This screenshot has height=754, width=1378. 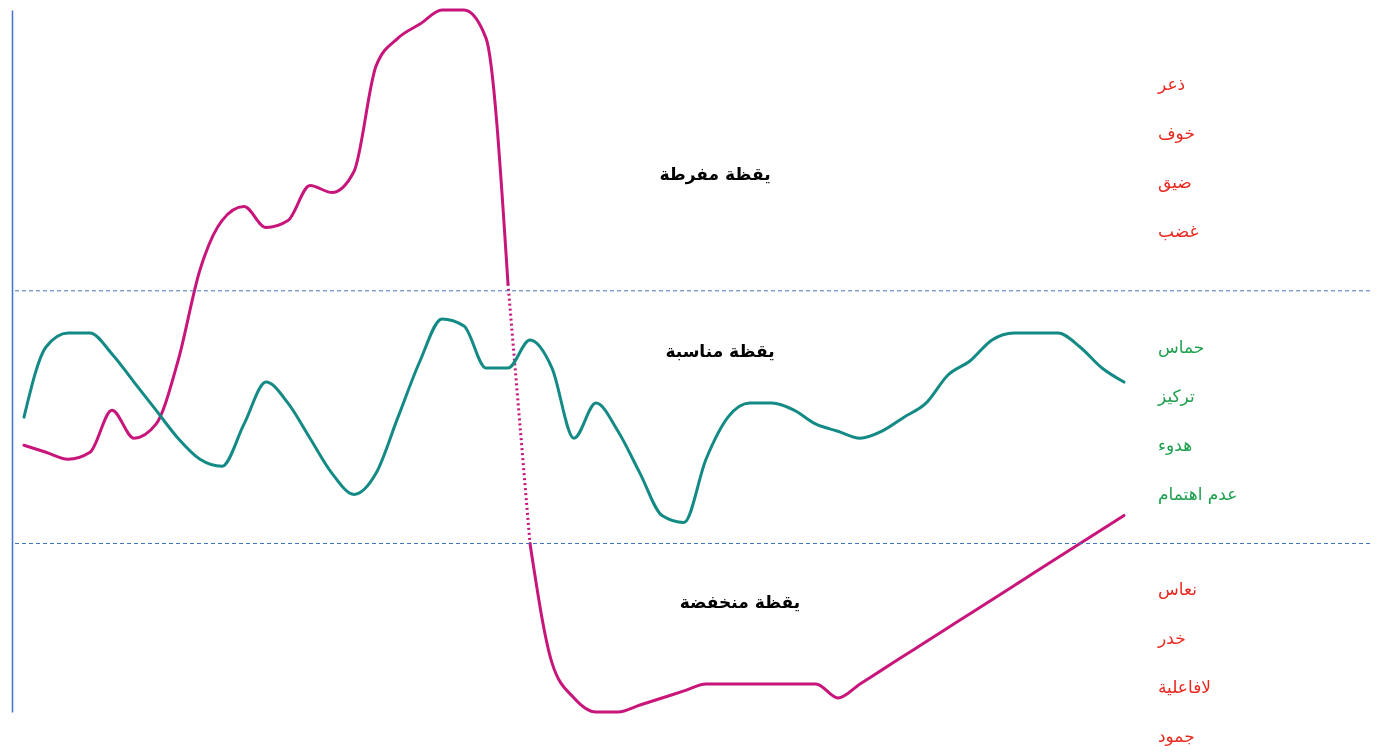 What do you see at coordinates (1185, 687) in the screenshot?
I see `text: لافاعلية` at bounding box center [1185, 687].